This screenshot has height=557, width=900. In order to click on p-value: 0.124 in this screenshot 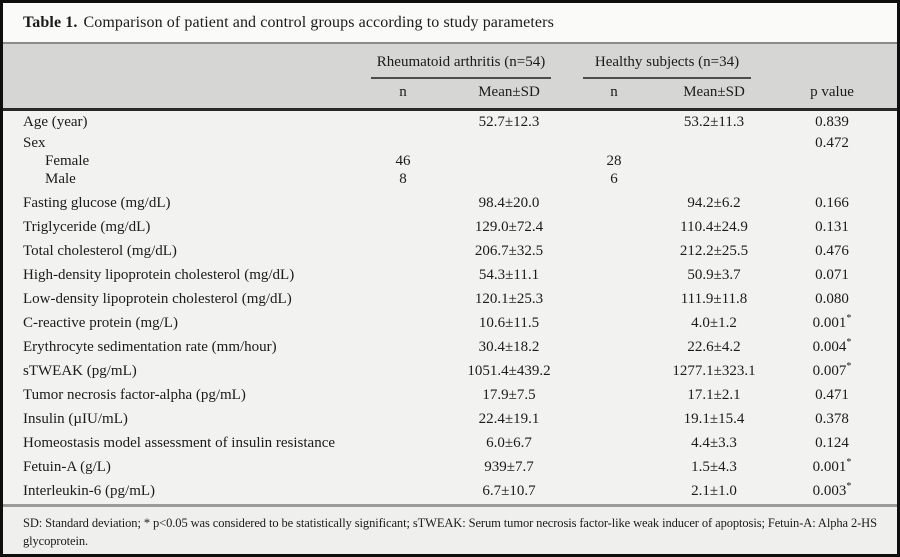, I will do `click(832, 442)`.